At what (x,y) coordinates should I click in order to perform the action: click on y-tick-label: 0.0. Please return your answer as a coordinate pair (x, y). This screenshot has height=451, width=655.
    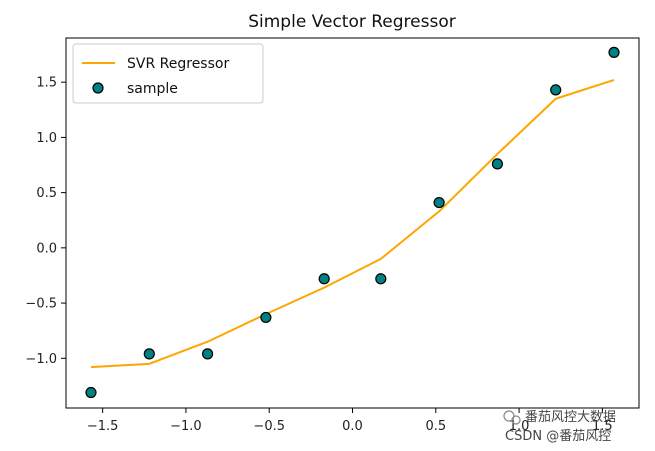
    Looking at the image, I should click on (46, 248).